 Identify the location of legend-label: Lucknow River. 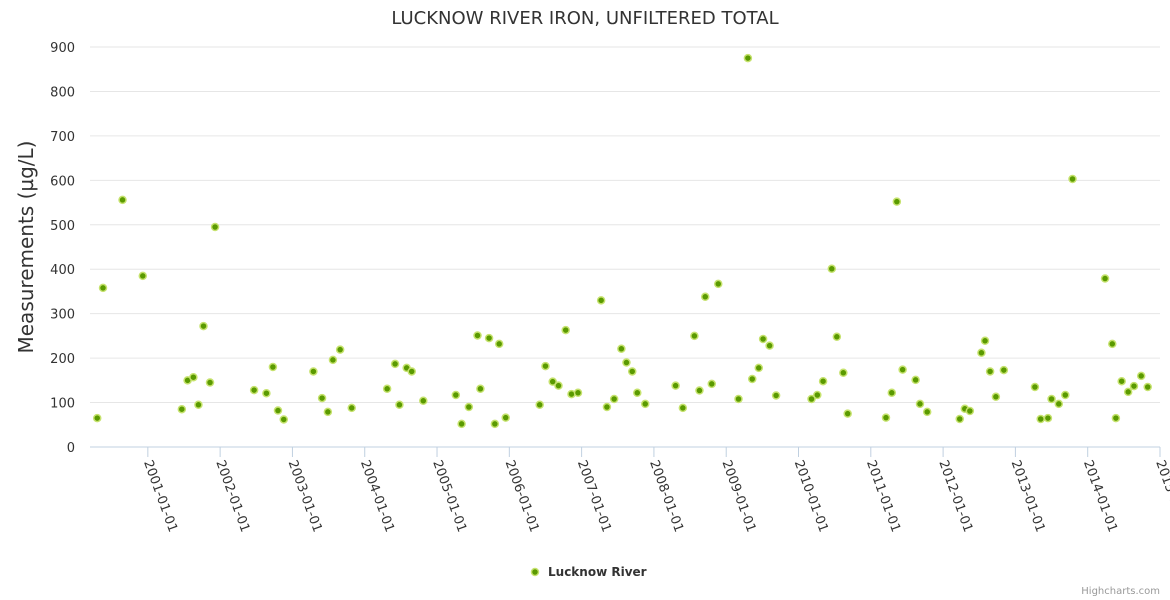
(597, 572).